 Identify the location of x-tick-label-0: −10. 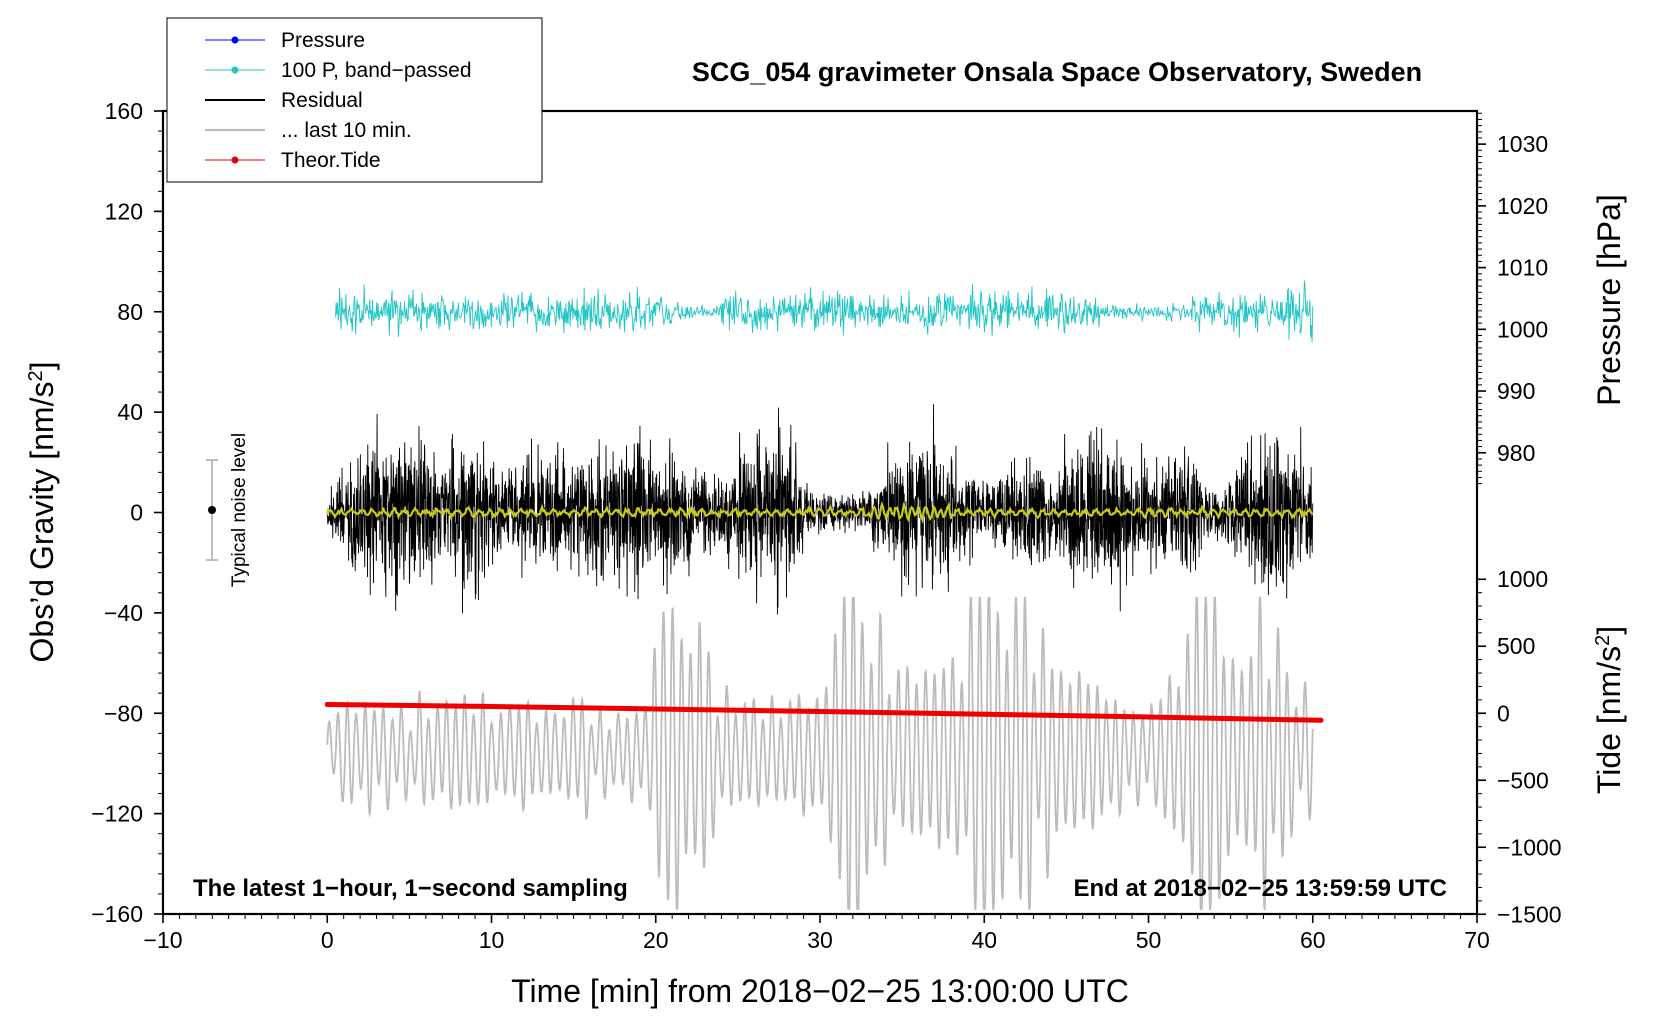
(162, 940).